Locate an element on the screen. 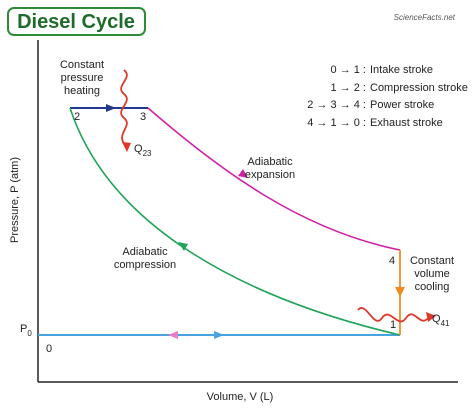 The height and width of the screenshot is (417, 474). x-axis-label: Volume, V (L) is located at coordinates (240, 397).